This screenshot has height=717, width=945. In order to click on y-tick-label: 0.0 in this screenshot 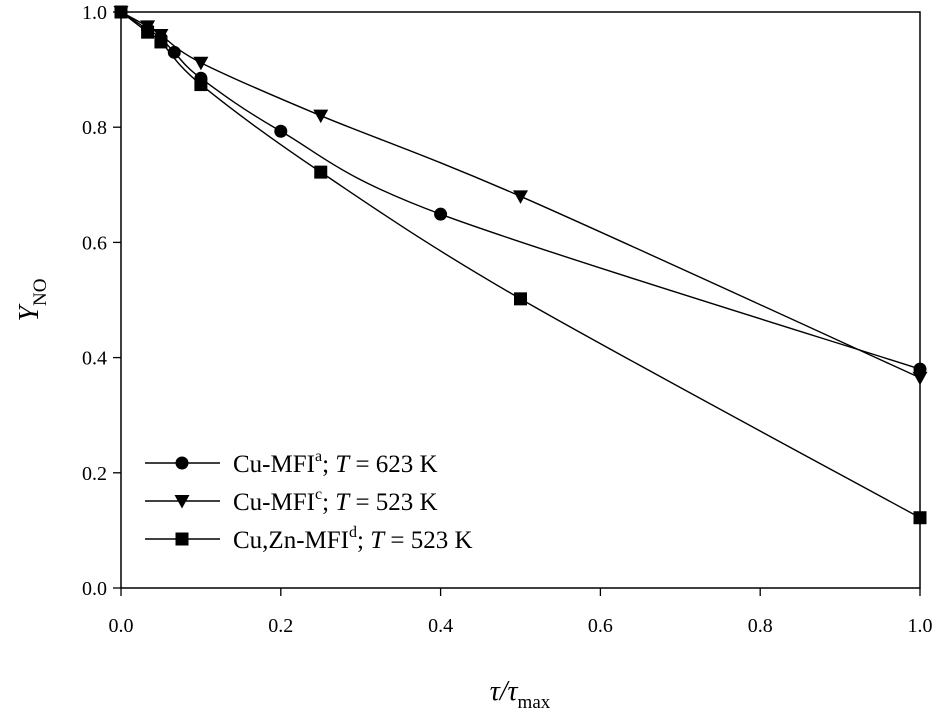, I will do `click(94, 589)`.